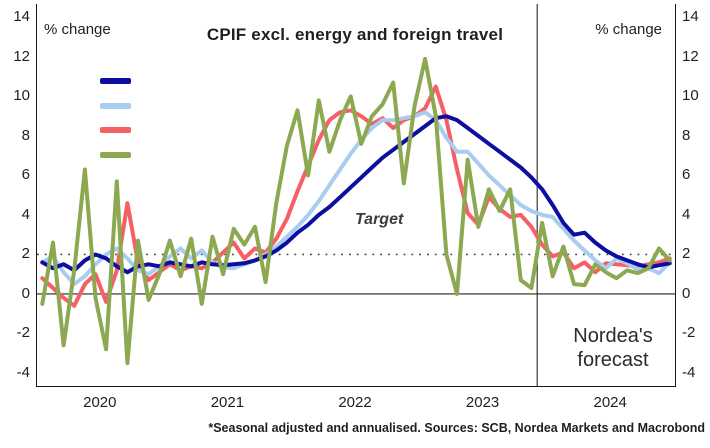  Describe the element at coordinates (613, 360) in the screenshot. I see `forecast-annotation-line2: forecast` at that location.